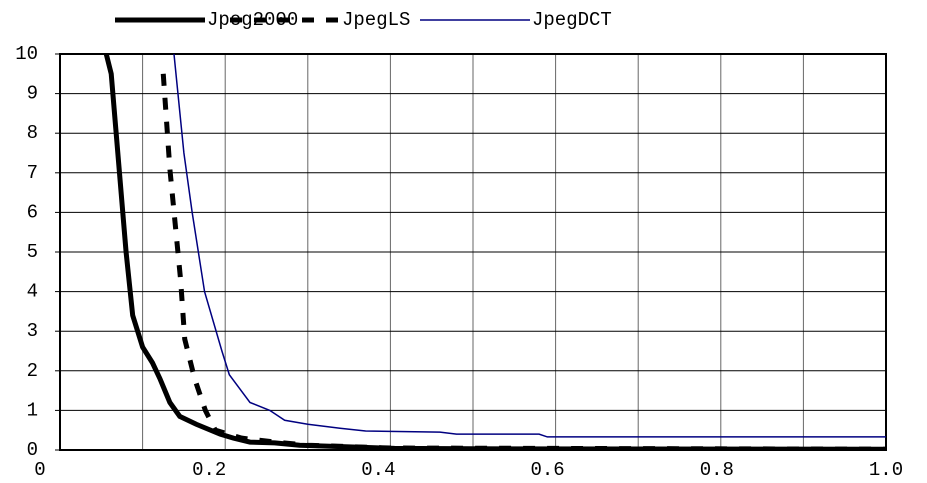 The height and width of the screenshot is (483, 927). What do you see at coordinates (26, 54) in the screenshot?
I see `y-tick-label: 10` at bounding box center [26, 54].